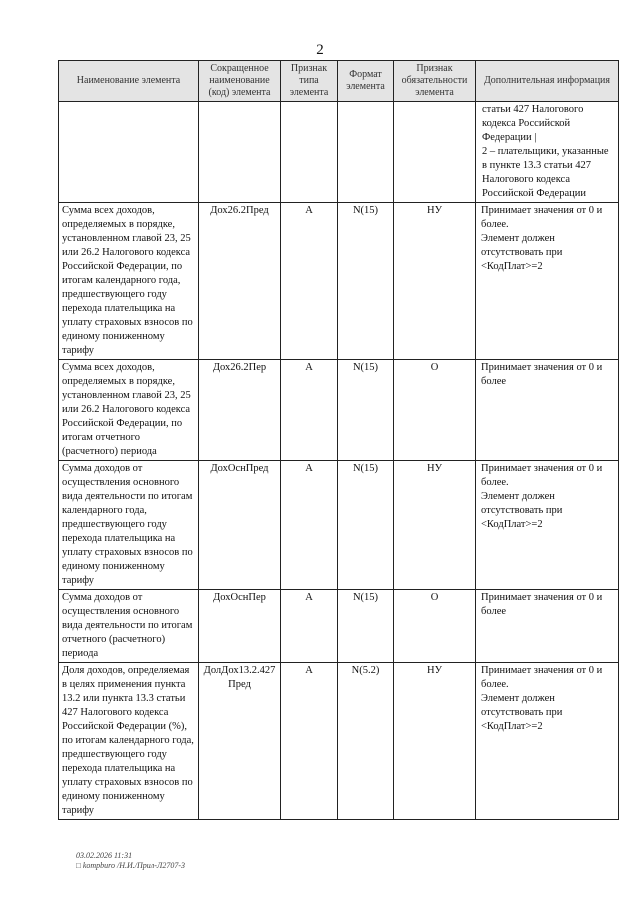  Describe the element at coordinates (434, 81) in the screenshot. I see `header-cell: Признак обязательности элемента` at that location.